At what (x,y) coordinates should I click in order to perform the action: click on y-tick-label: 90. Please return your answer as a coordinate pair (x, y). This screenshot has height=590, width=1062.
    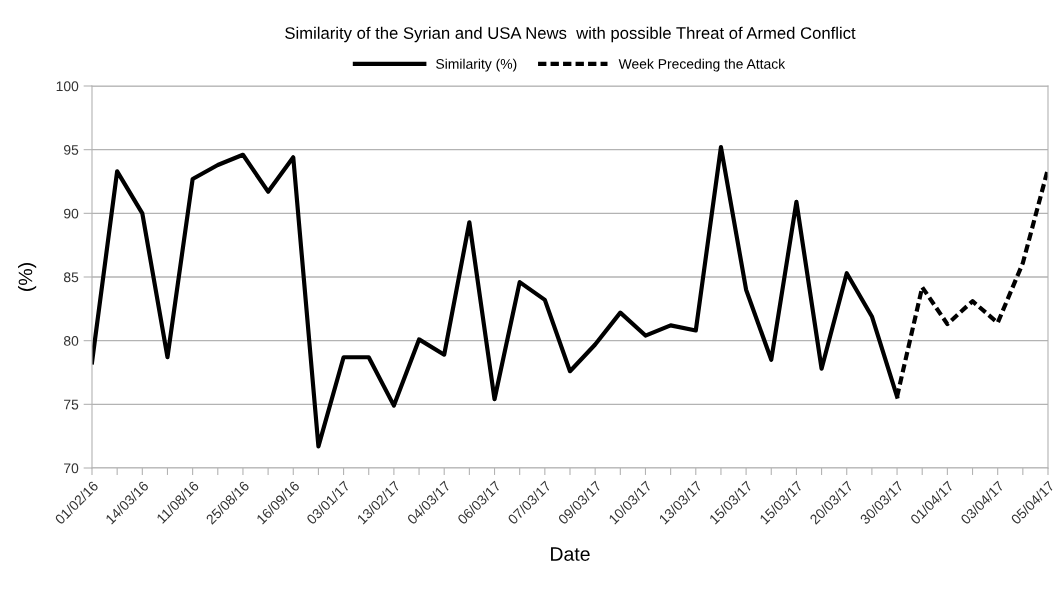
    Looking at the image, I should click on (71, 213).